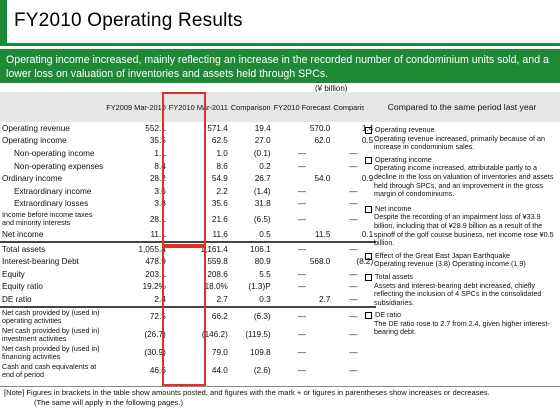 The image size is (560, 420). I want to click on table-row: Net income 11.1 11.6 0.5 11.5 0.1, so click(188, 235).